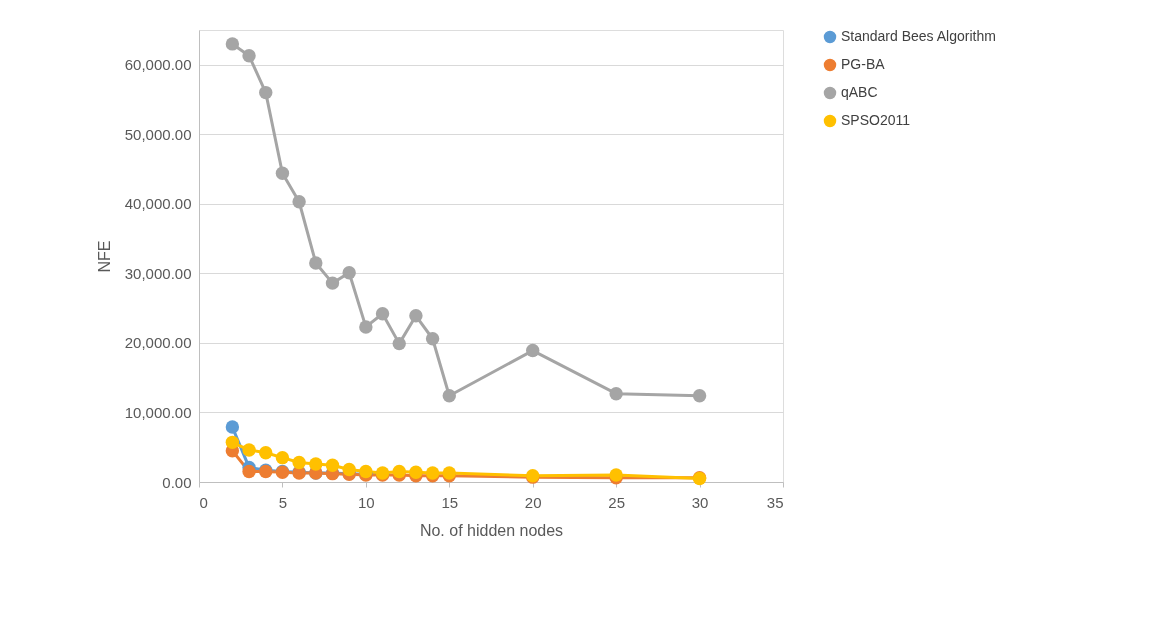 The image size is (1160, 641). I want to click on y-tick-label: 20,000.00, so click(158, 343).